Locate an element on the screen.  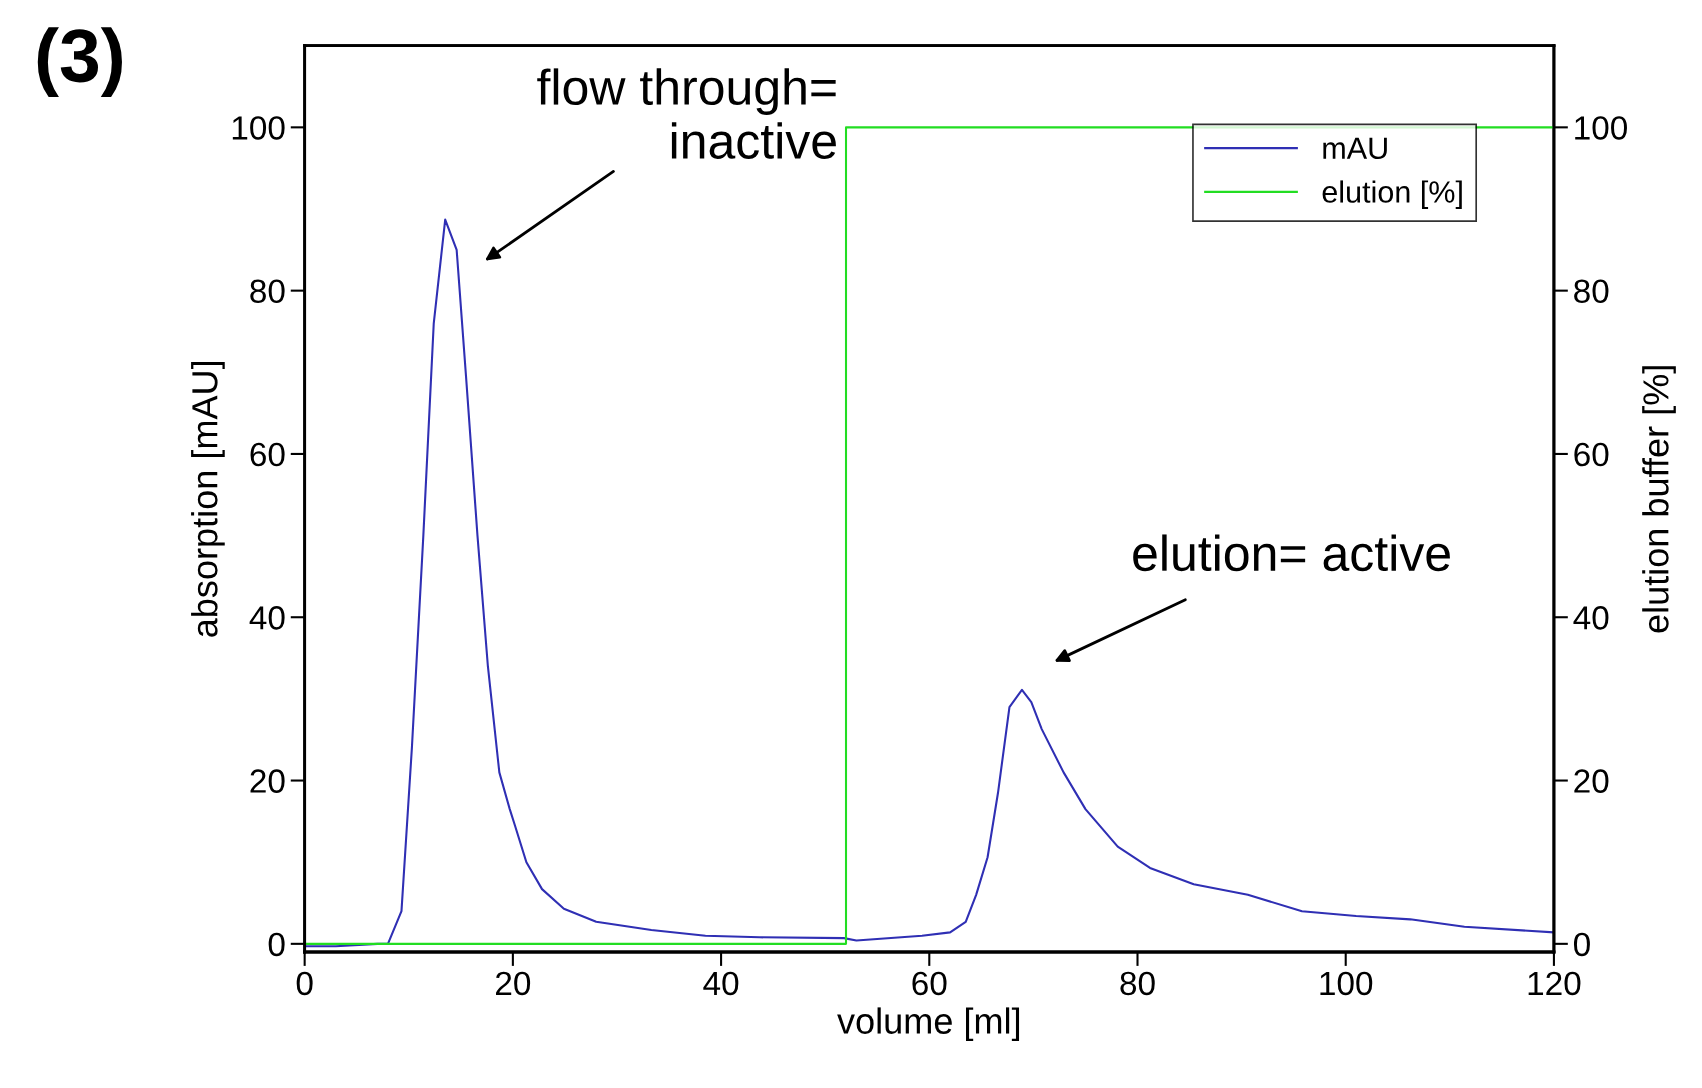
x-tick-label: 80 is located at coordinates (1137, 983).